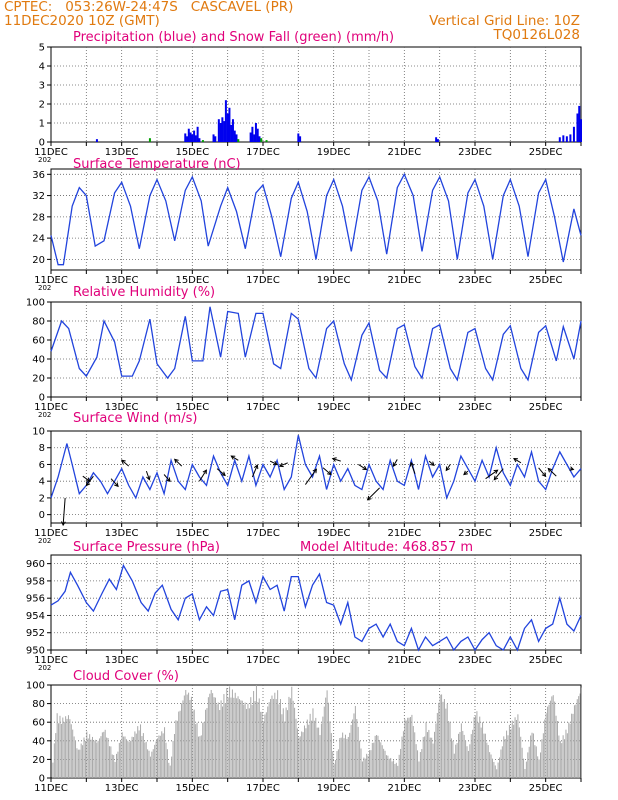 This screenshot has width=618, height=800. I want to click on pres-ytick-label: 958, so click(35, 581).